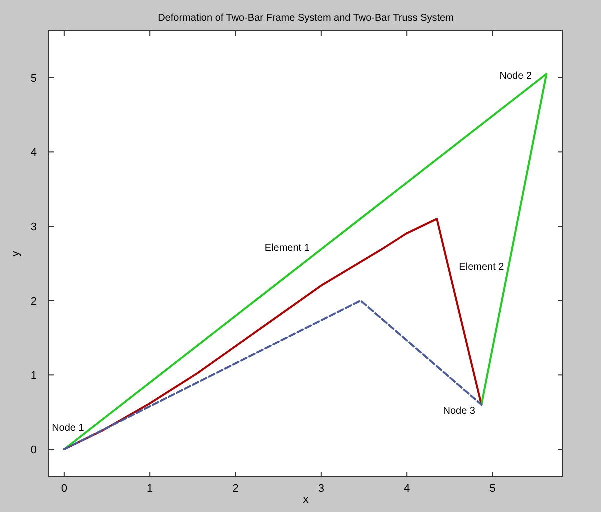 This screenshot has height=512, width=601. What do you see at coordinates (33, 302) in the screenshot?
I see `y-tick-label: 2` at bounding box center [33, 302].